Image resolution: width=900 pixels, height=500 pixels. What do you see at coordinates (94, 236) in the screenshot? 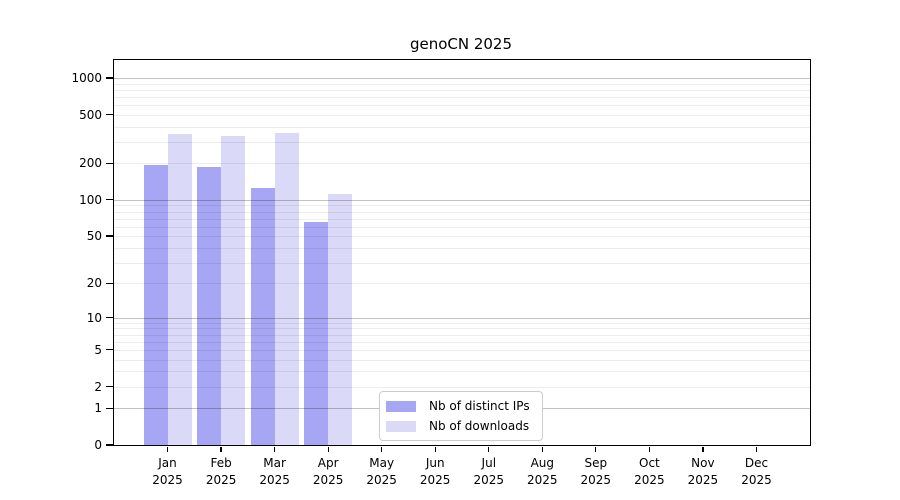
I see `y-tick-label-50: 50` at bounding box center [94, 236].